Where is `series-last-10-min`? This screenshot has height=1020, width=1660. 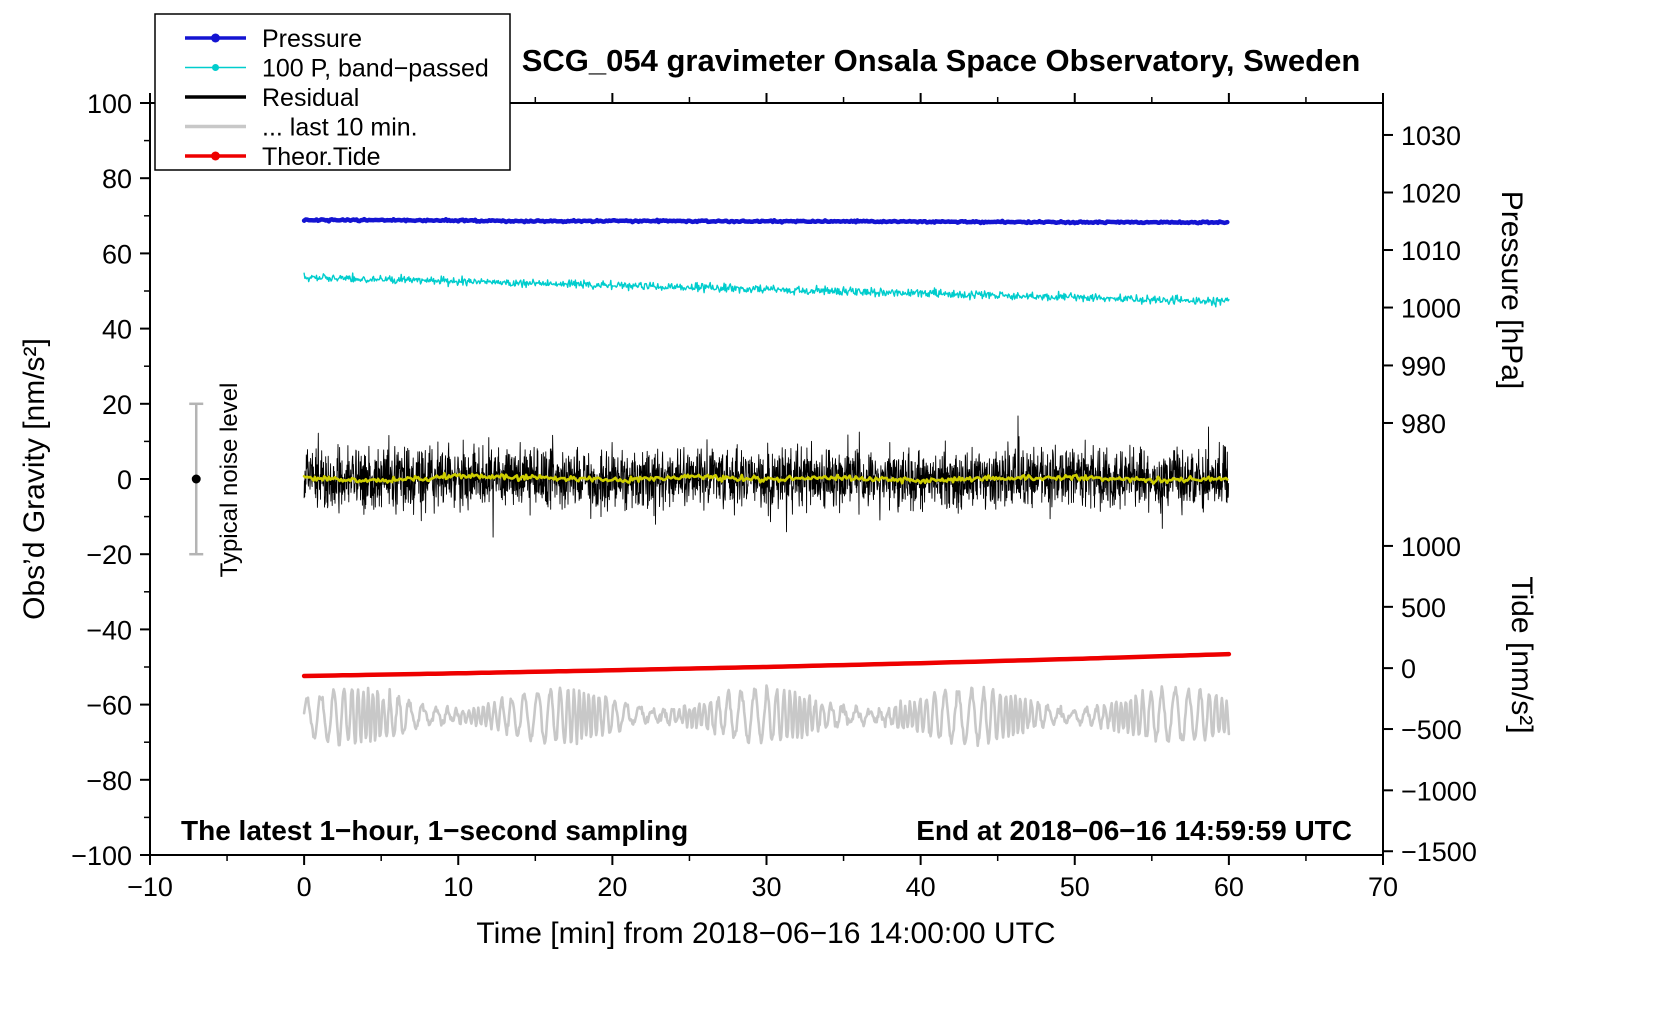 series-last-10-min is located at coordinates (766, 716).